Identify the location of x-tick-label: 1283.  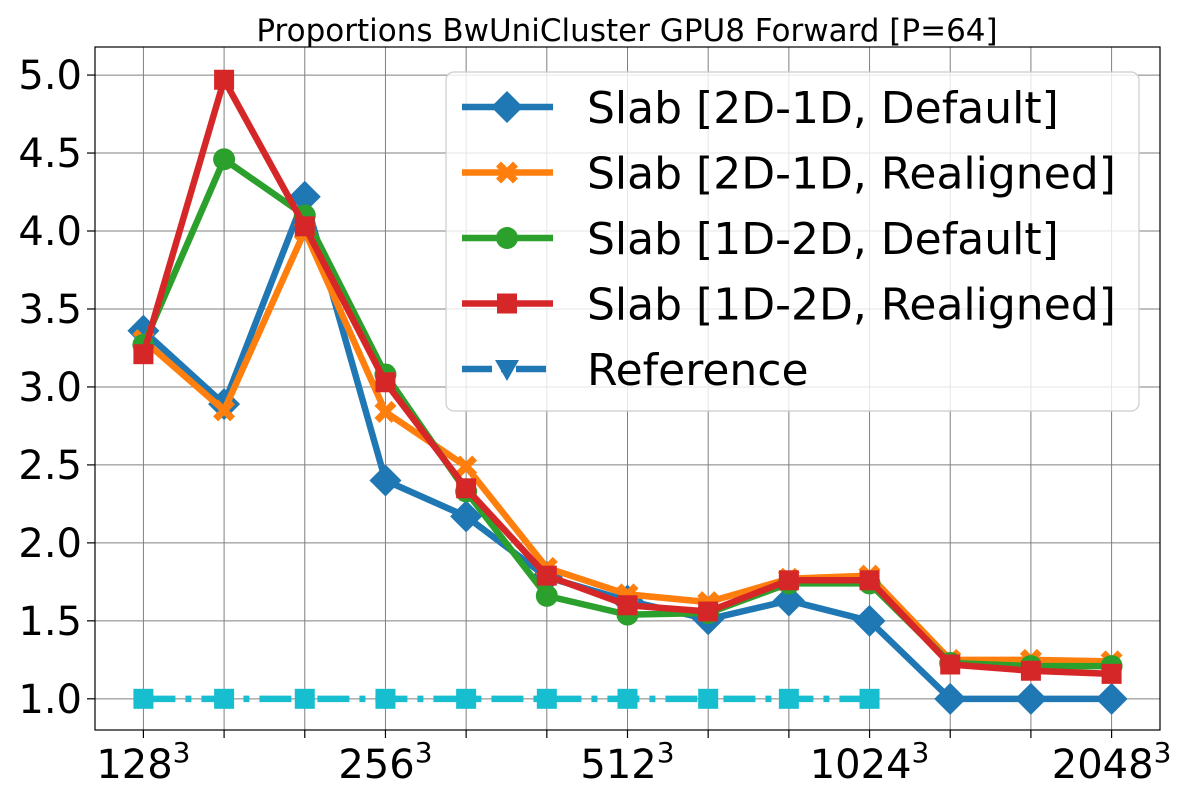
(143, 762).